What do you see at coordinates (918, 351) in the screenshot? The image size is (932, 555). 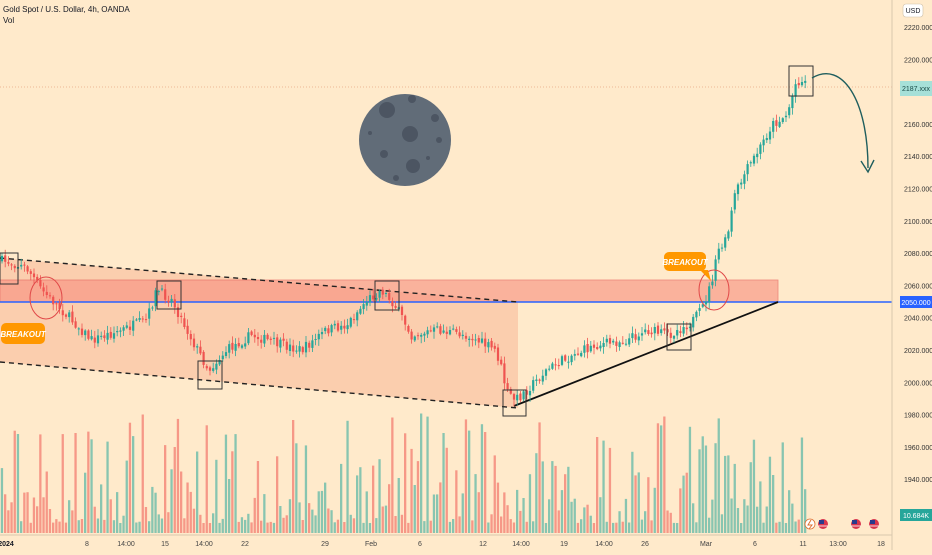 I see `price-tick-label: 2020.000` at bounding box center [918, 351].